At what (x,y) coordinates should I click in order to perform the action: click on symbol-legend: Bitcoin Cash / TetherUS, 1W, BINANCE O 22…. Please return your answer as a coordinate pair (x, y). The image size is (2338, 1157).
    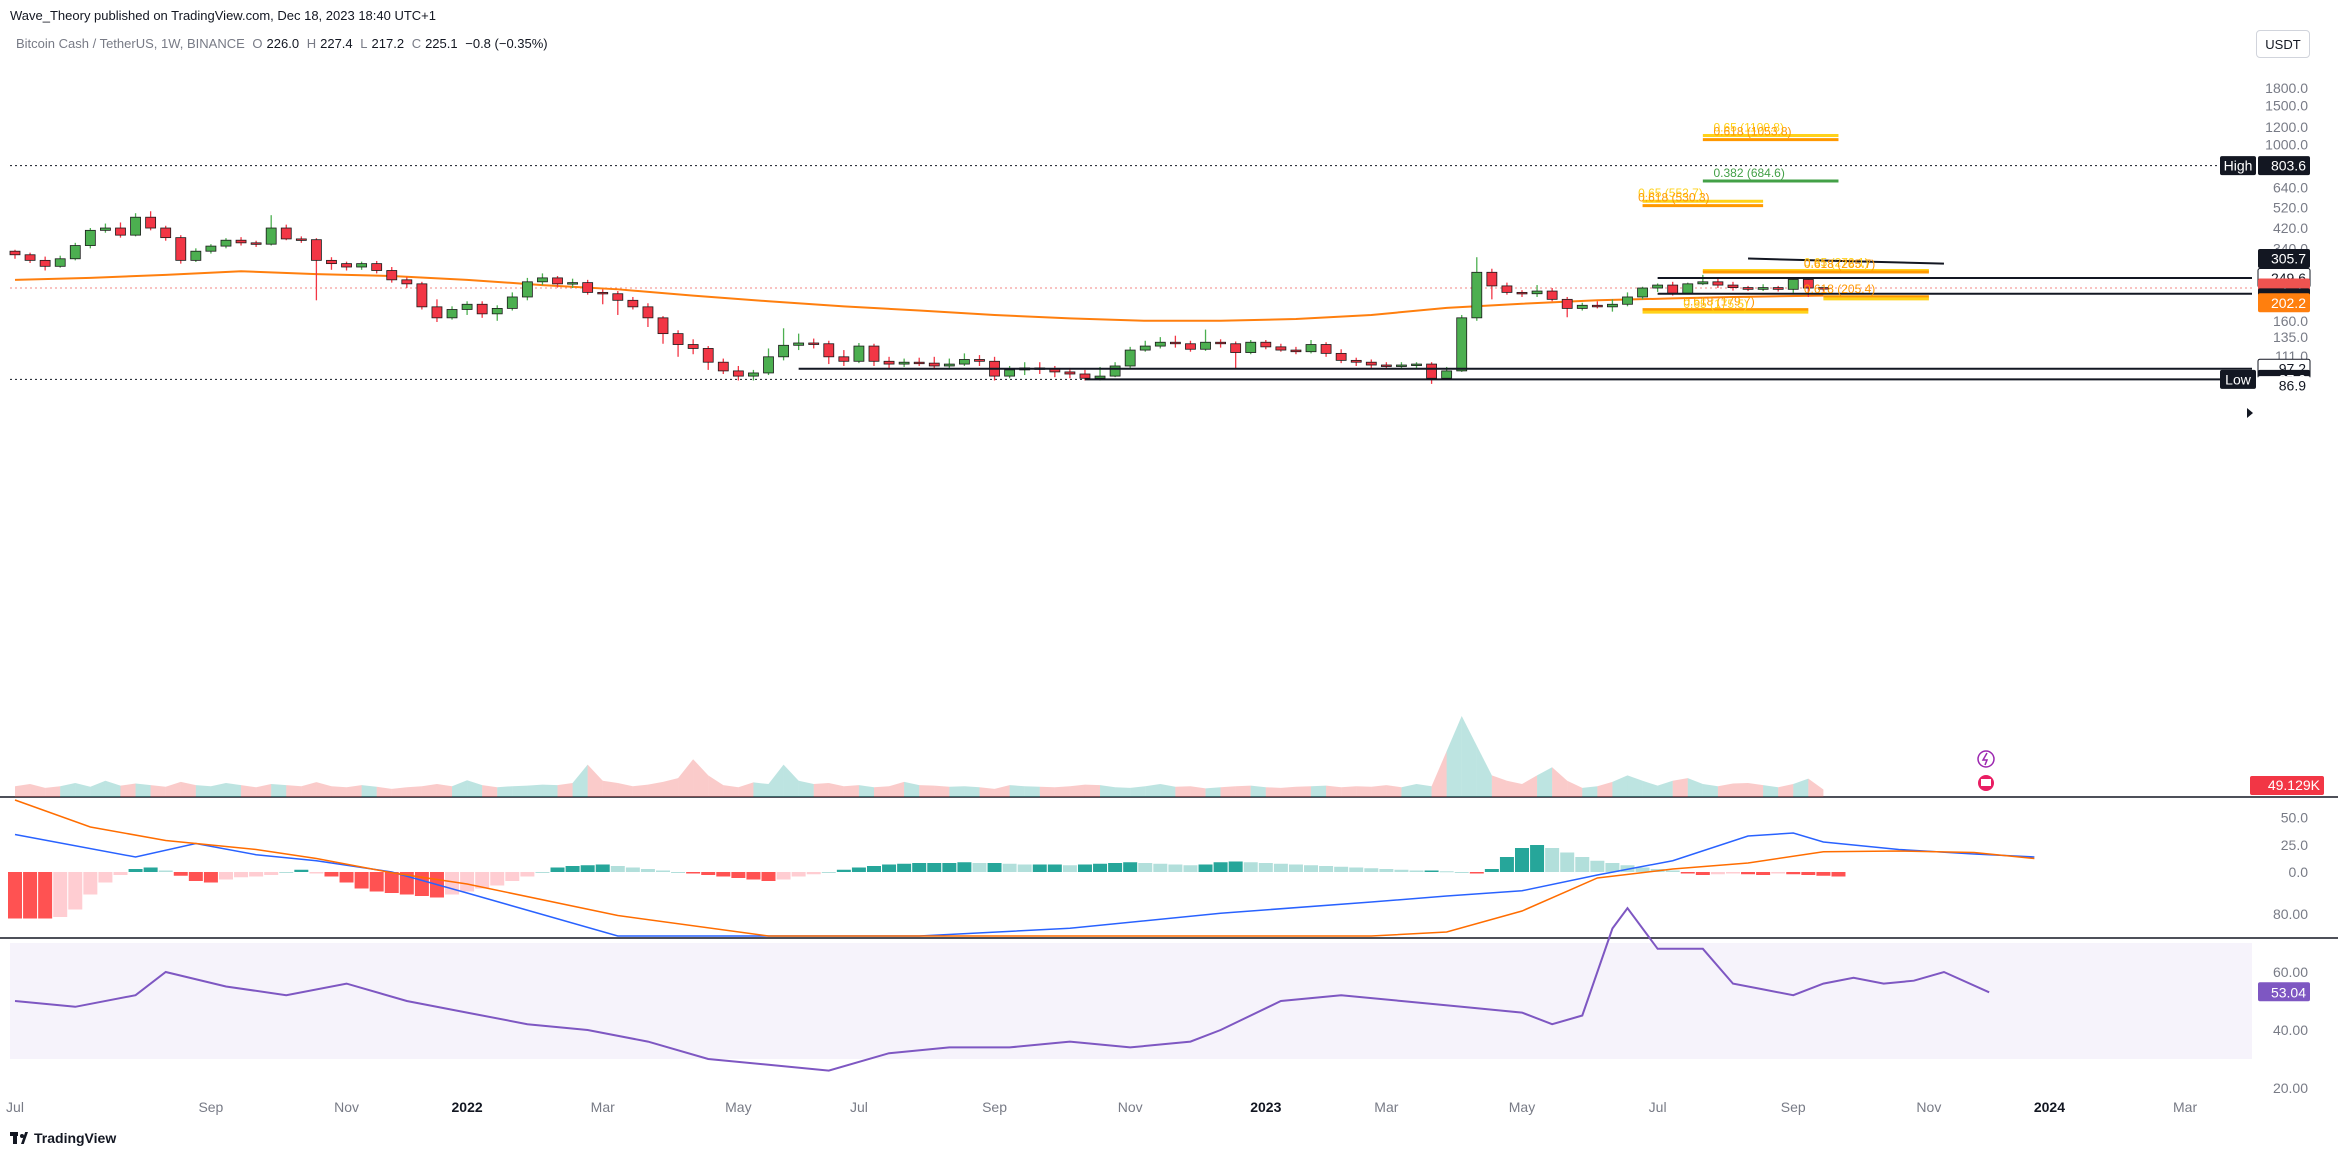
    Looking at the image, I should click on (284, 43).